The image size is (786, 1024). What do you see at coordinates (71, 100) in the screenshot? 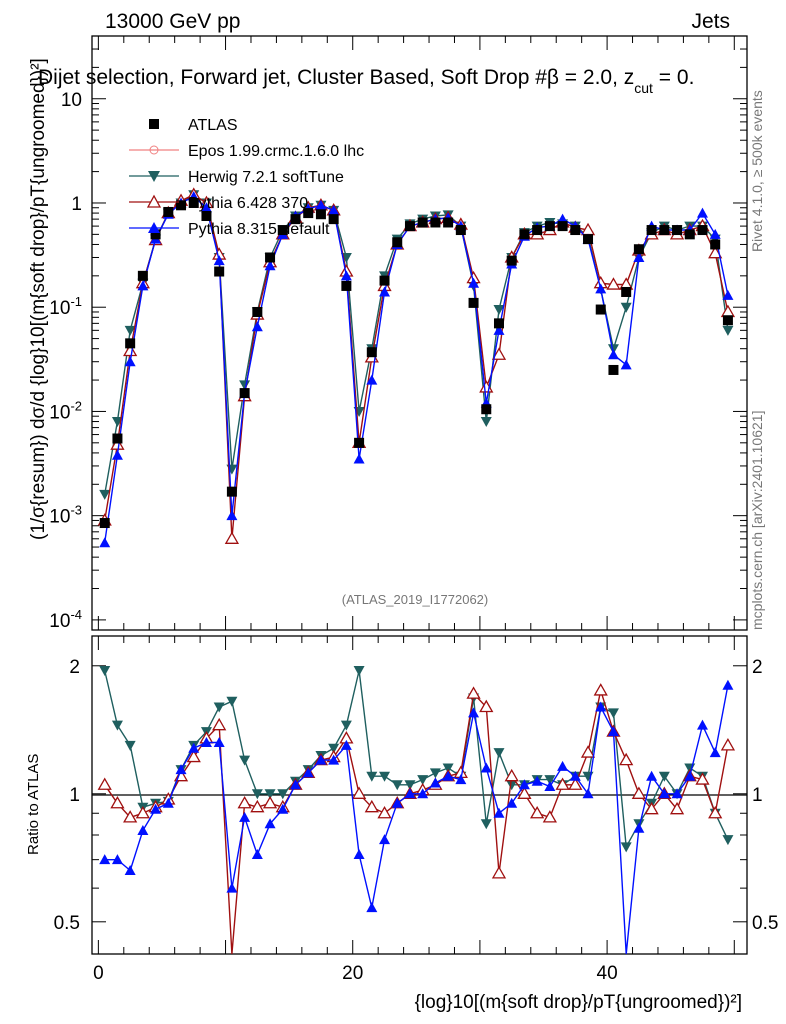
I see `main-y-tick-label: 10` at bounding box center [71, 100].